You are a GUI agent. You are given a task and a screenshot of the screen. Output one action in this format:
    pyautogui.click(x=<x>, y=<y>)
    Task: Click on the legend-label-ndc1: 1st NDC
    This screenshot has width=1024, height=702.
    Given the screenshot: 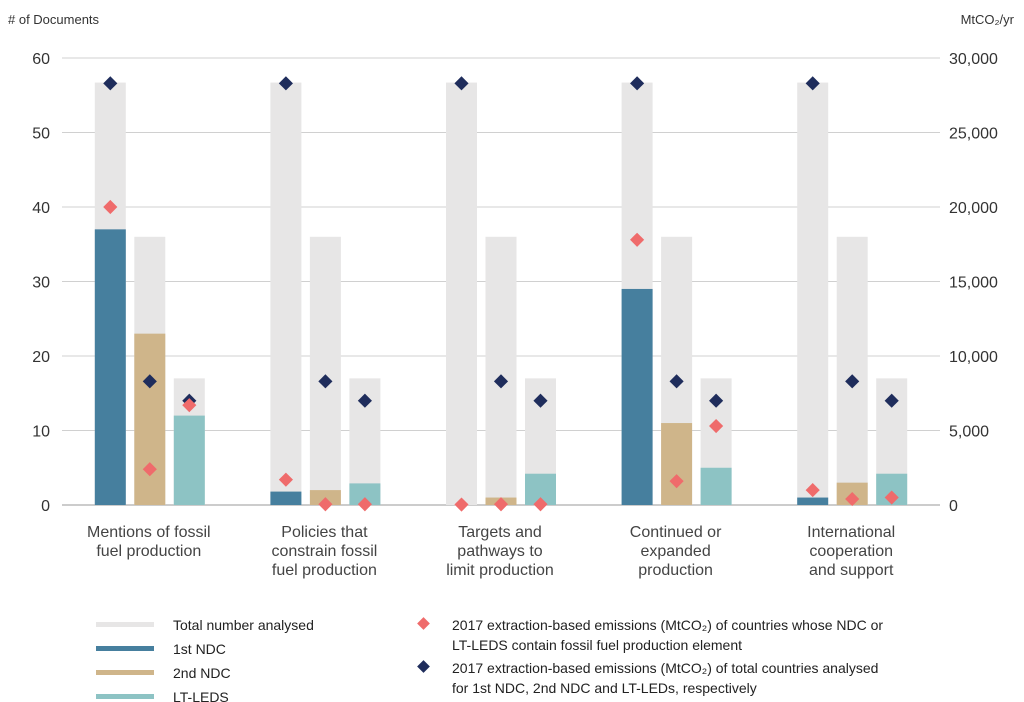 What is the action you would take?
    pyautogui.click(x=199, y=649)
    